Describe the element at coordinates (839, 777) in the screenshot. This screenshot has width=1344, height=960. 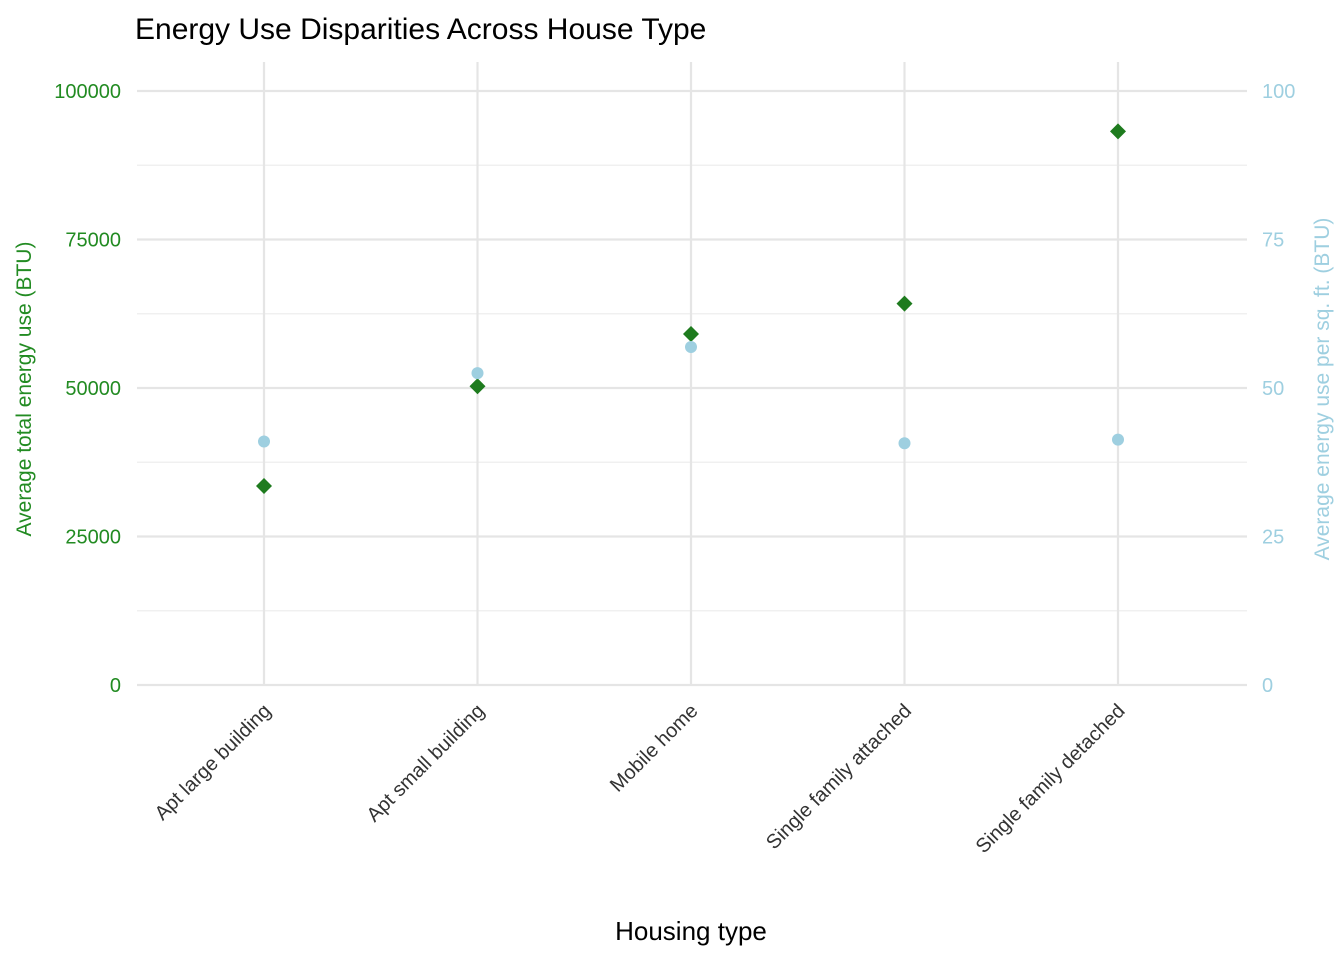
I see `x-tick-label: Single family attached` at that location.